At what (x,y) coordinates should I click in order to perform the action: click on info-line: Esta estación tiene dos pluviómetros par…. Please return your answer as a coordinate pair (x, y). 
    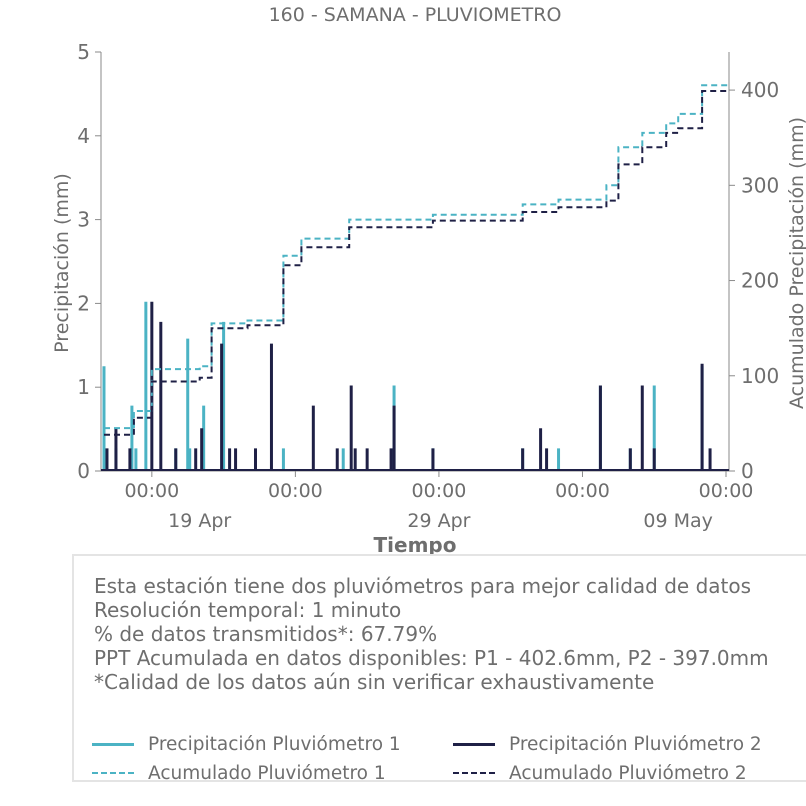
    Looking at the image, I should click on (423, 586).